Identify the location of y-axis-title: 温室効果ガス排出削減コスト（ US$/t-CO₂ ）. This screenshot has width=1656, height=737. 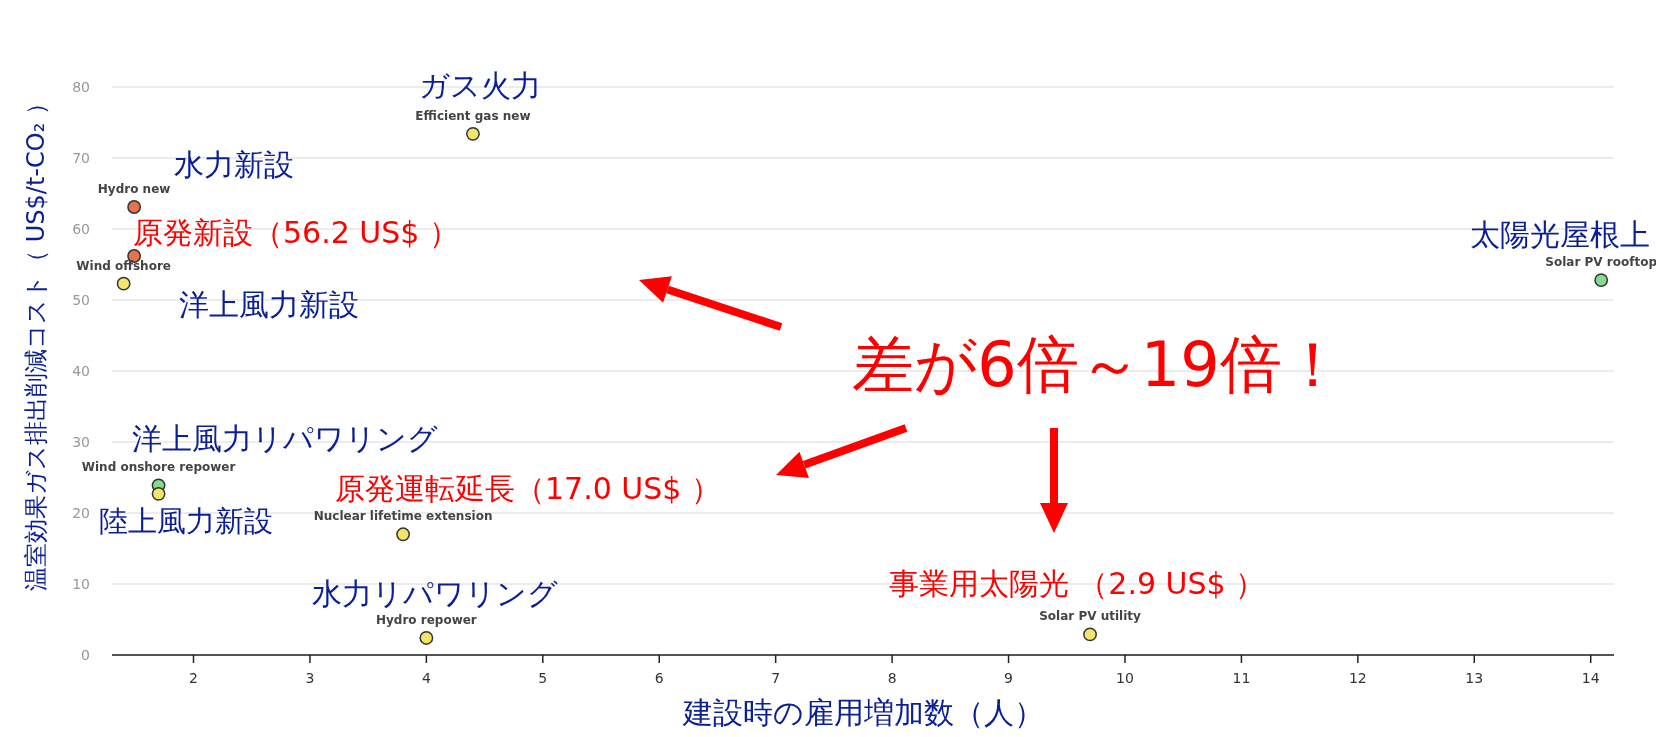
(36, 341).